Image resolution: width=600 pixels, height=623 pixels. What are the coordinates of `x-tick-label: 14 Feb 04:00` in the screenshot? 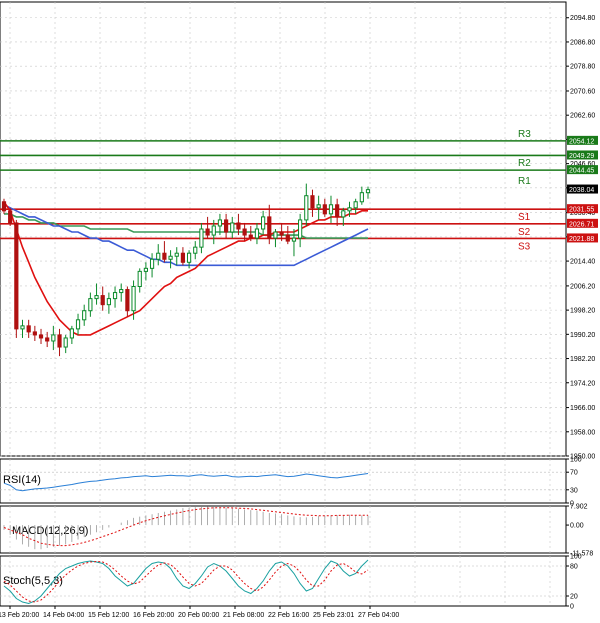 It's located at (63, 615).